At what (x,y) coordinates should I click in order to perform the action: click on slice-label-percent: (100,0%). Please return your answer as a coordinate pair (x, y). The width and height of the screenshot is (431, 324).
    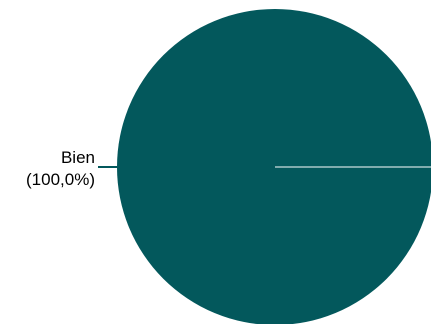
    Looking at the image, I should click on (60, 179).